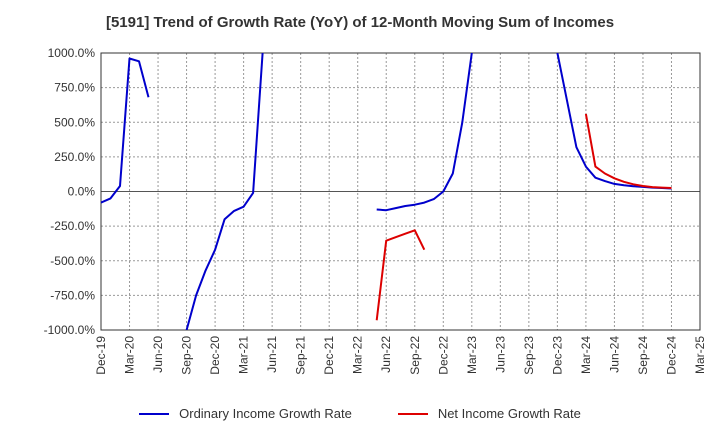 This screenshot has width=720, height=440. Describe the element at coordinates (329, 355) in the screenshot. I see `x-tick-label: Dec-21` at that location.